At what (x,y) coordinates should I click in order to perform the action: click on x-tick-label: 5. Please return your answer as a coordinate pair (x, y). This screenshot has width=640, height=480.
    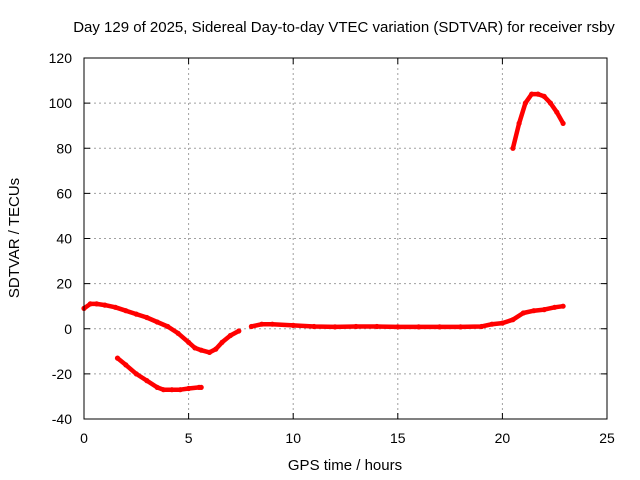
    Looking at the image, I should click on (189, 438).